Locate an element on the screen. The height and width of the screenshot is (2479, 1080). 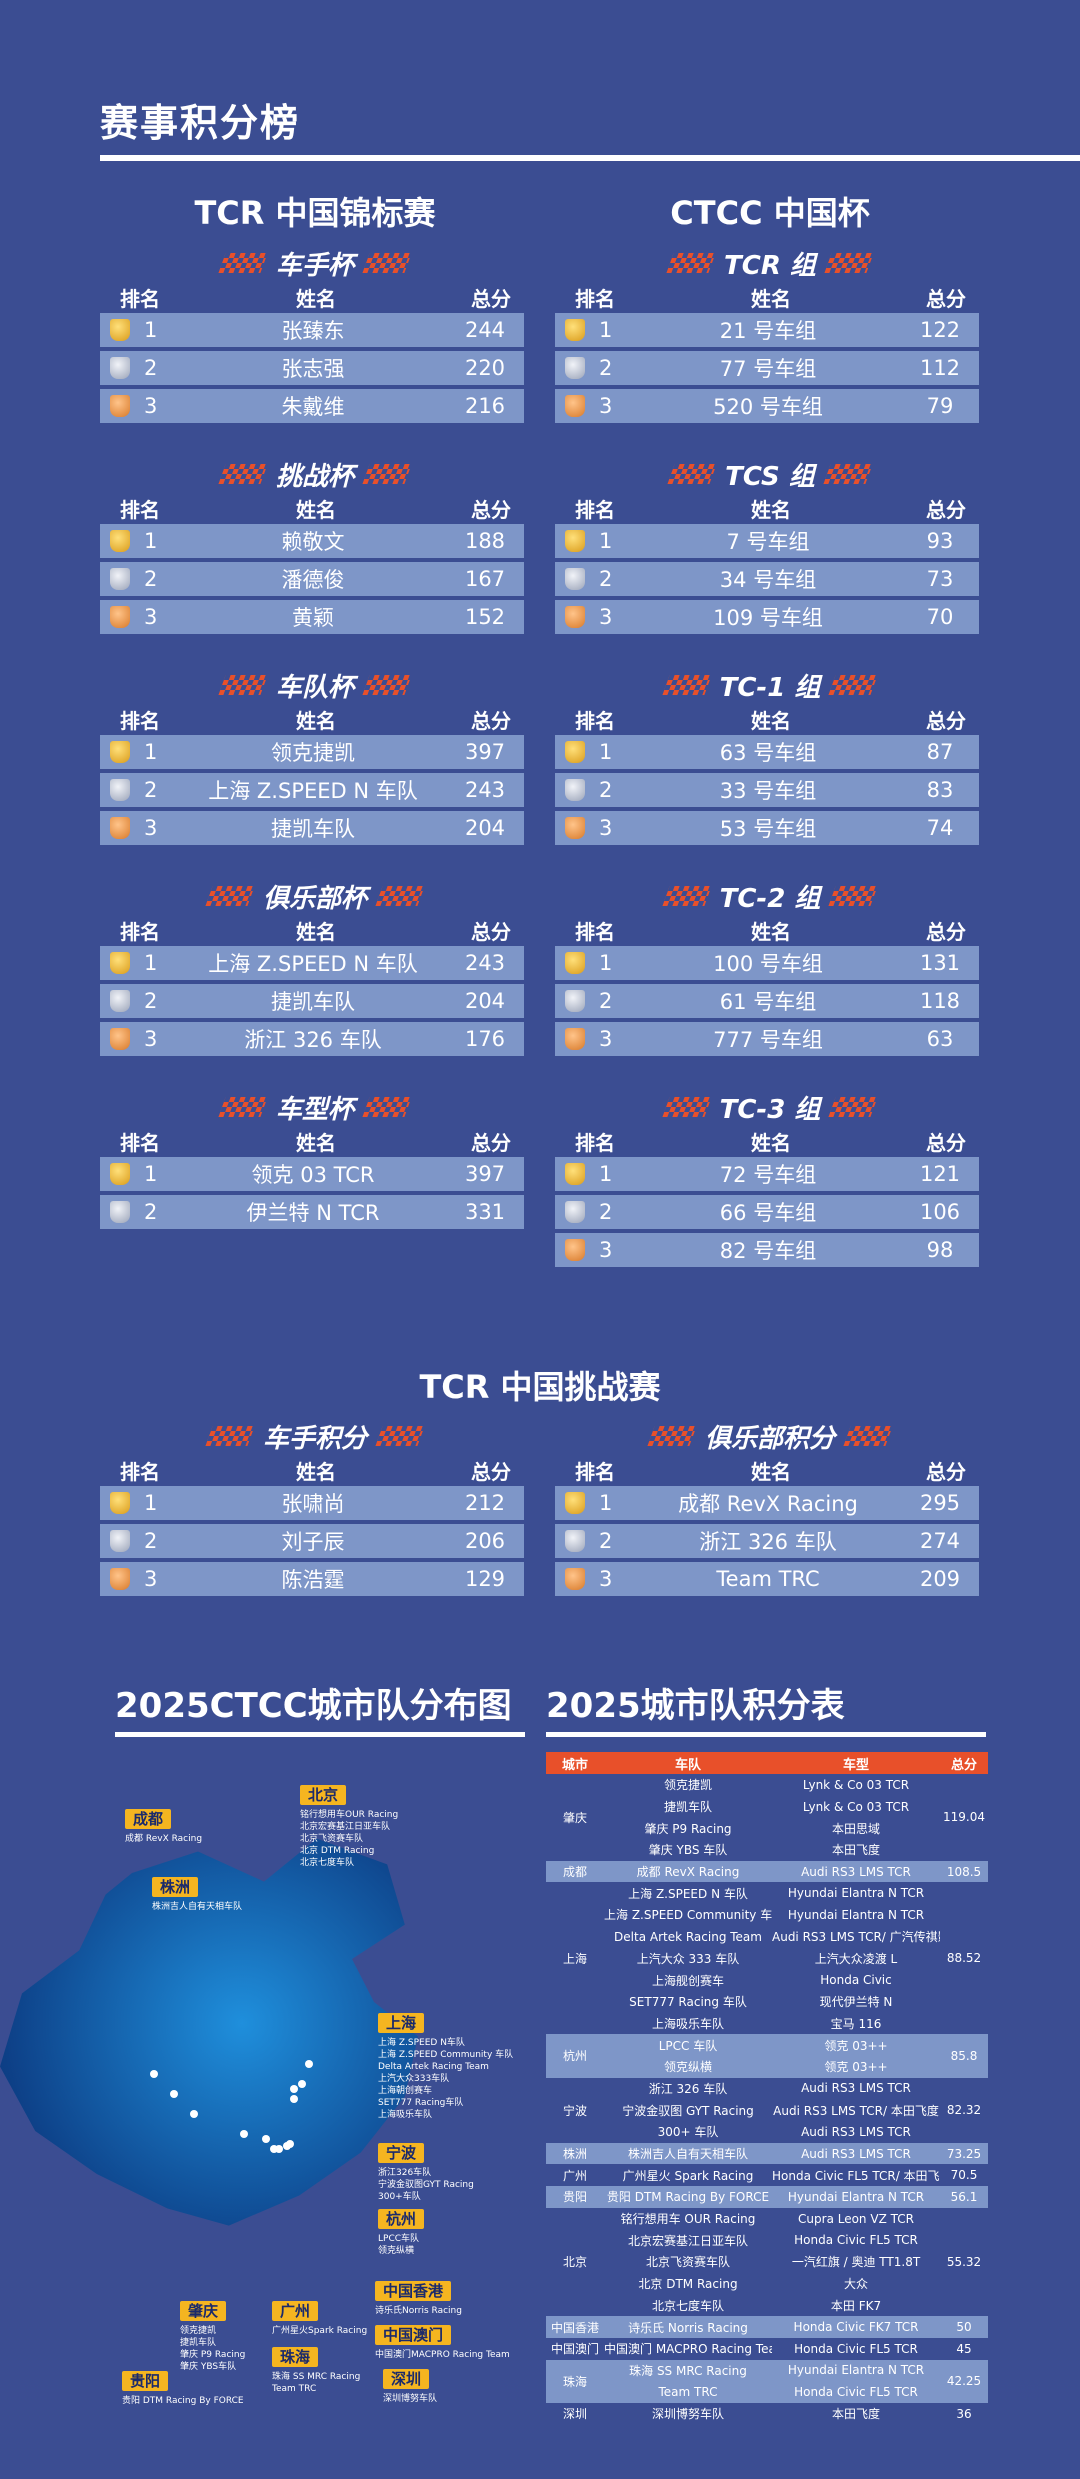
score-cell: 167 is located at coordinates (485, 579).